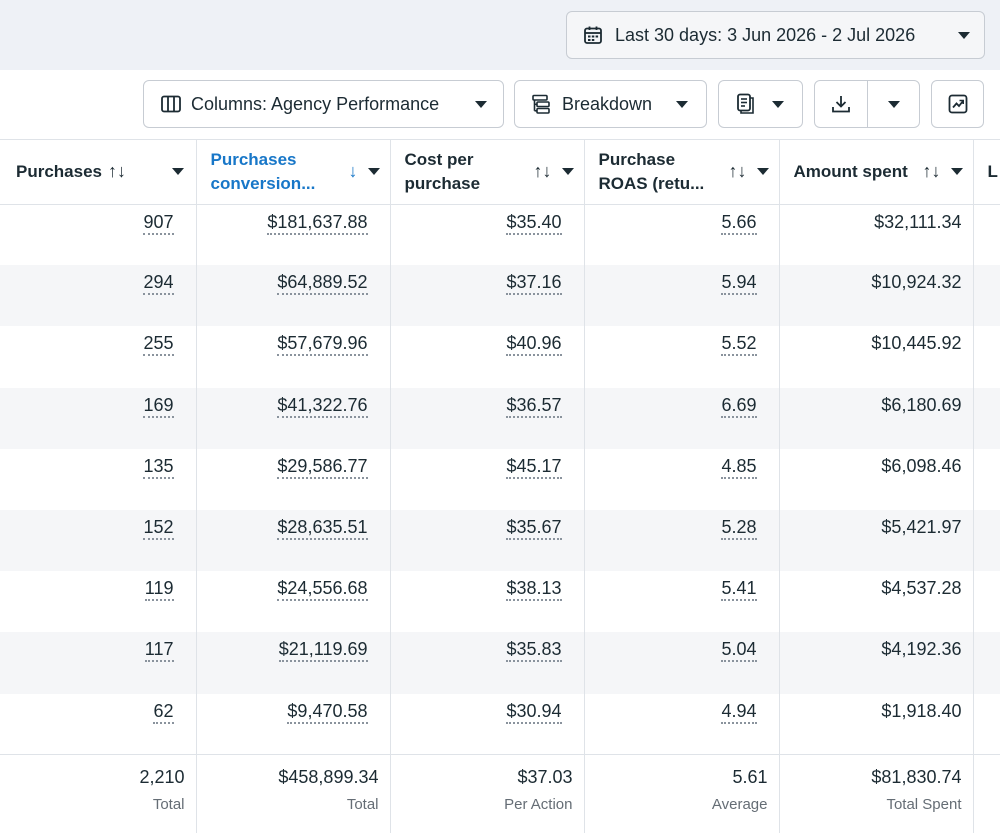 This screenshot has height=833, width=1000. Describe the element at coordinates (760, 104) in the screenshot. I see `reports-button` at that location.